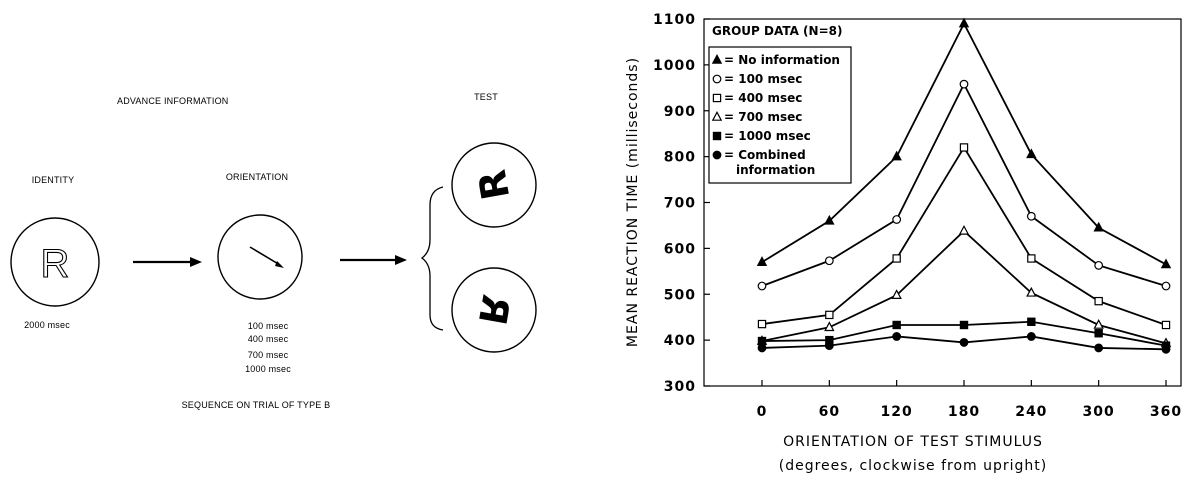 Image resolution: width=1185 pixels, height=488 pixels. I want to click on legend-label-100: = 100 msec, so click(763, 79).